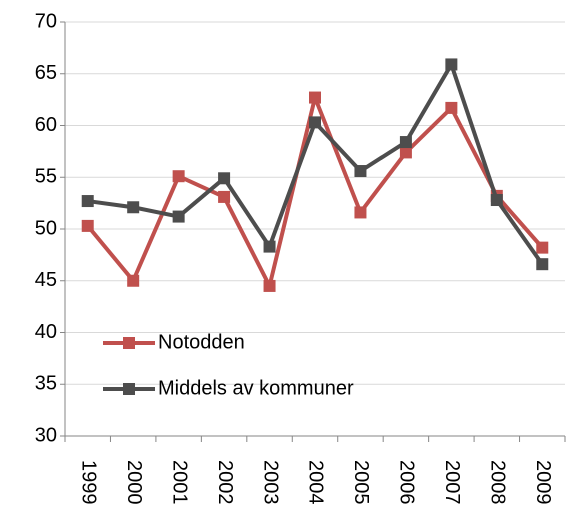 This screenshot has height=515, width=566. What do you see at coordinates (46, 177) in the screenshot?
I see `y-tick-label: 55` at bounding box center [46, 177].